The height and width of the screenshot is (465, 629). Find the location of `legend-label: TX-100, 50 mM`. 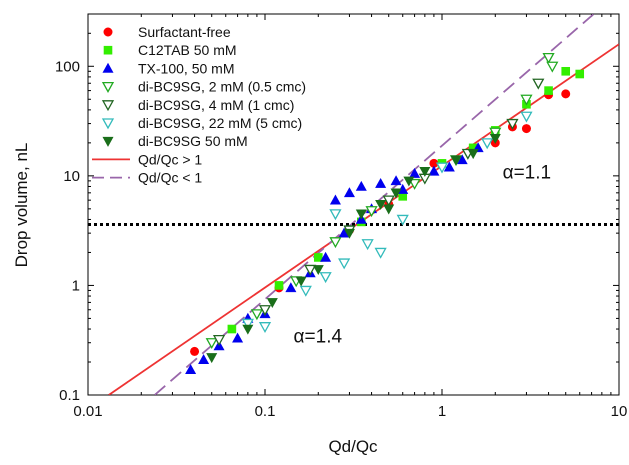

legend-label: TX-100, 50 mM is located at coordinates (186, 68).